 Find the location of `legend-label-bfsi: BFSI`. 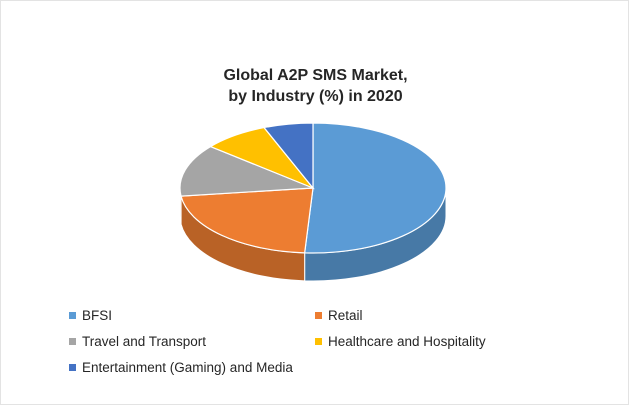

legend-label-bfsi: BFSI is located at coordinates (97, 315).